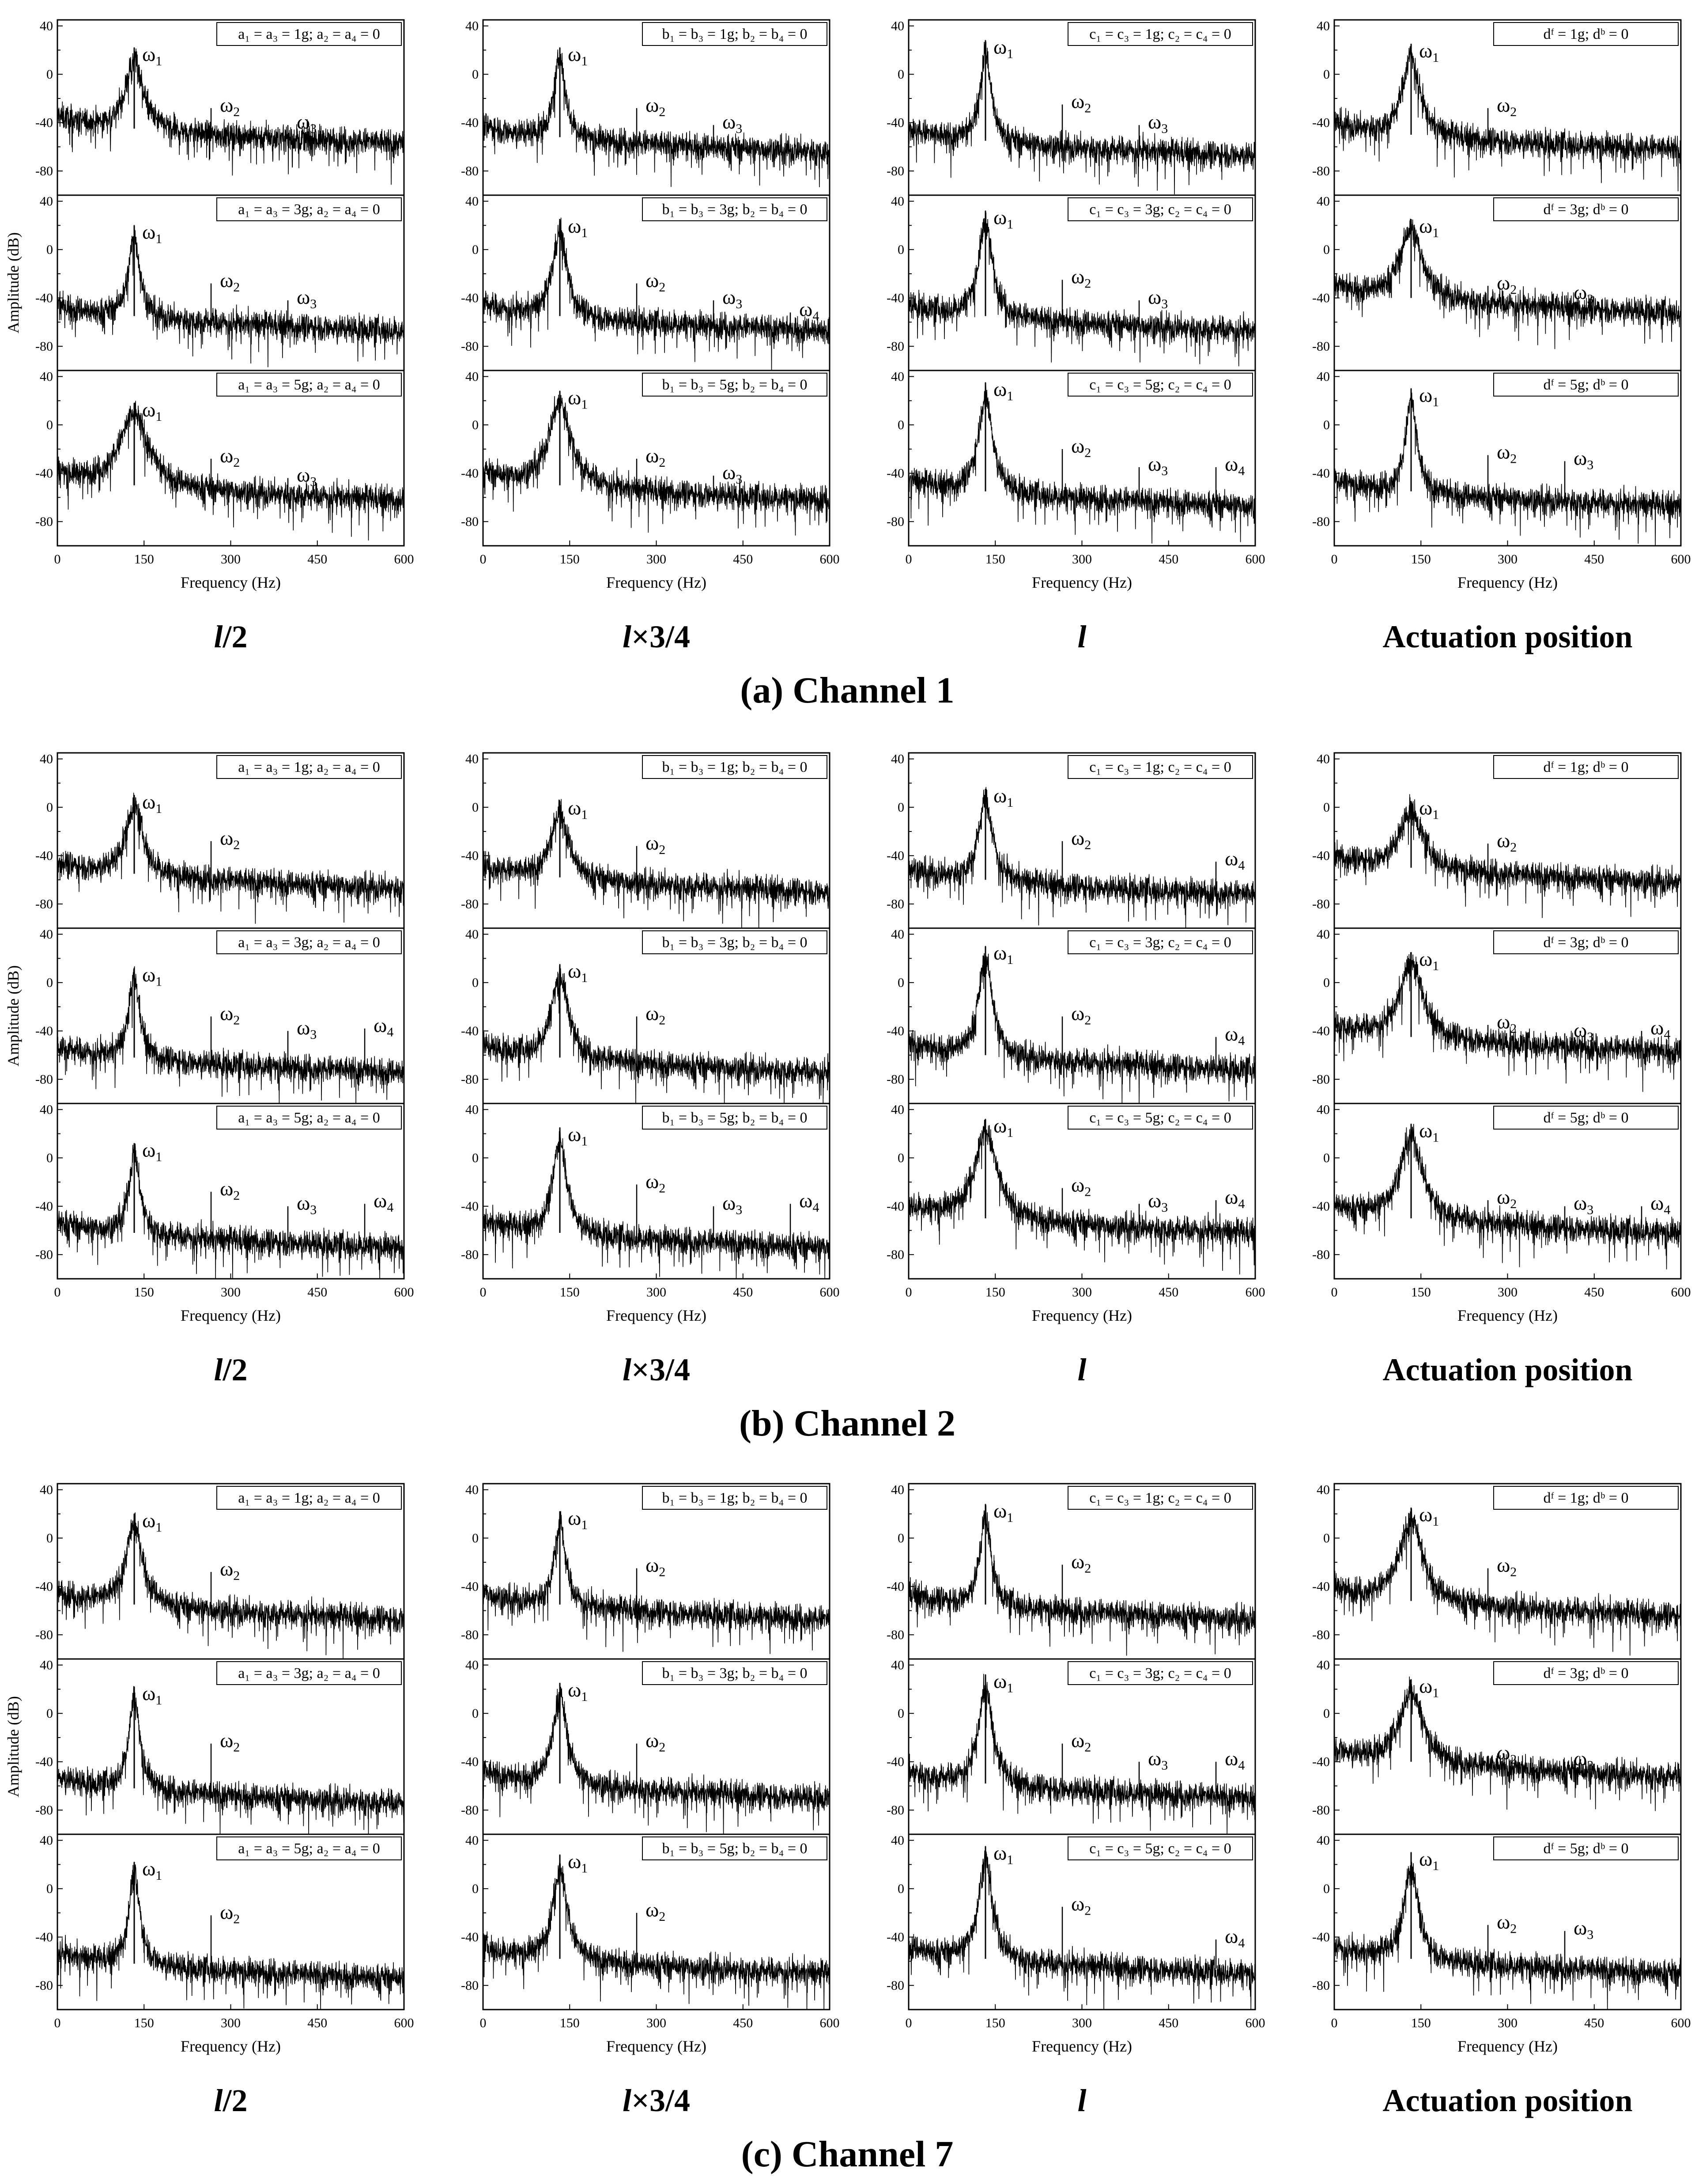  What do you see at coordinates (1082, 2023) in the screenshot?
I see `x-tick-label: 300` at bounding box center [1082, 2023].